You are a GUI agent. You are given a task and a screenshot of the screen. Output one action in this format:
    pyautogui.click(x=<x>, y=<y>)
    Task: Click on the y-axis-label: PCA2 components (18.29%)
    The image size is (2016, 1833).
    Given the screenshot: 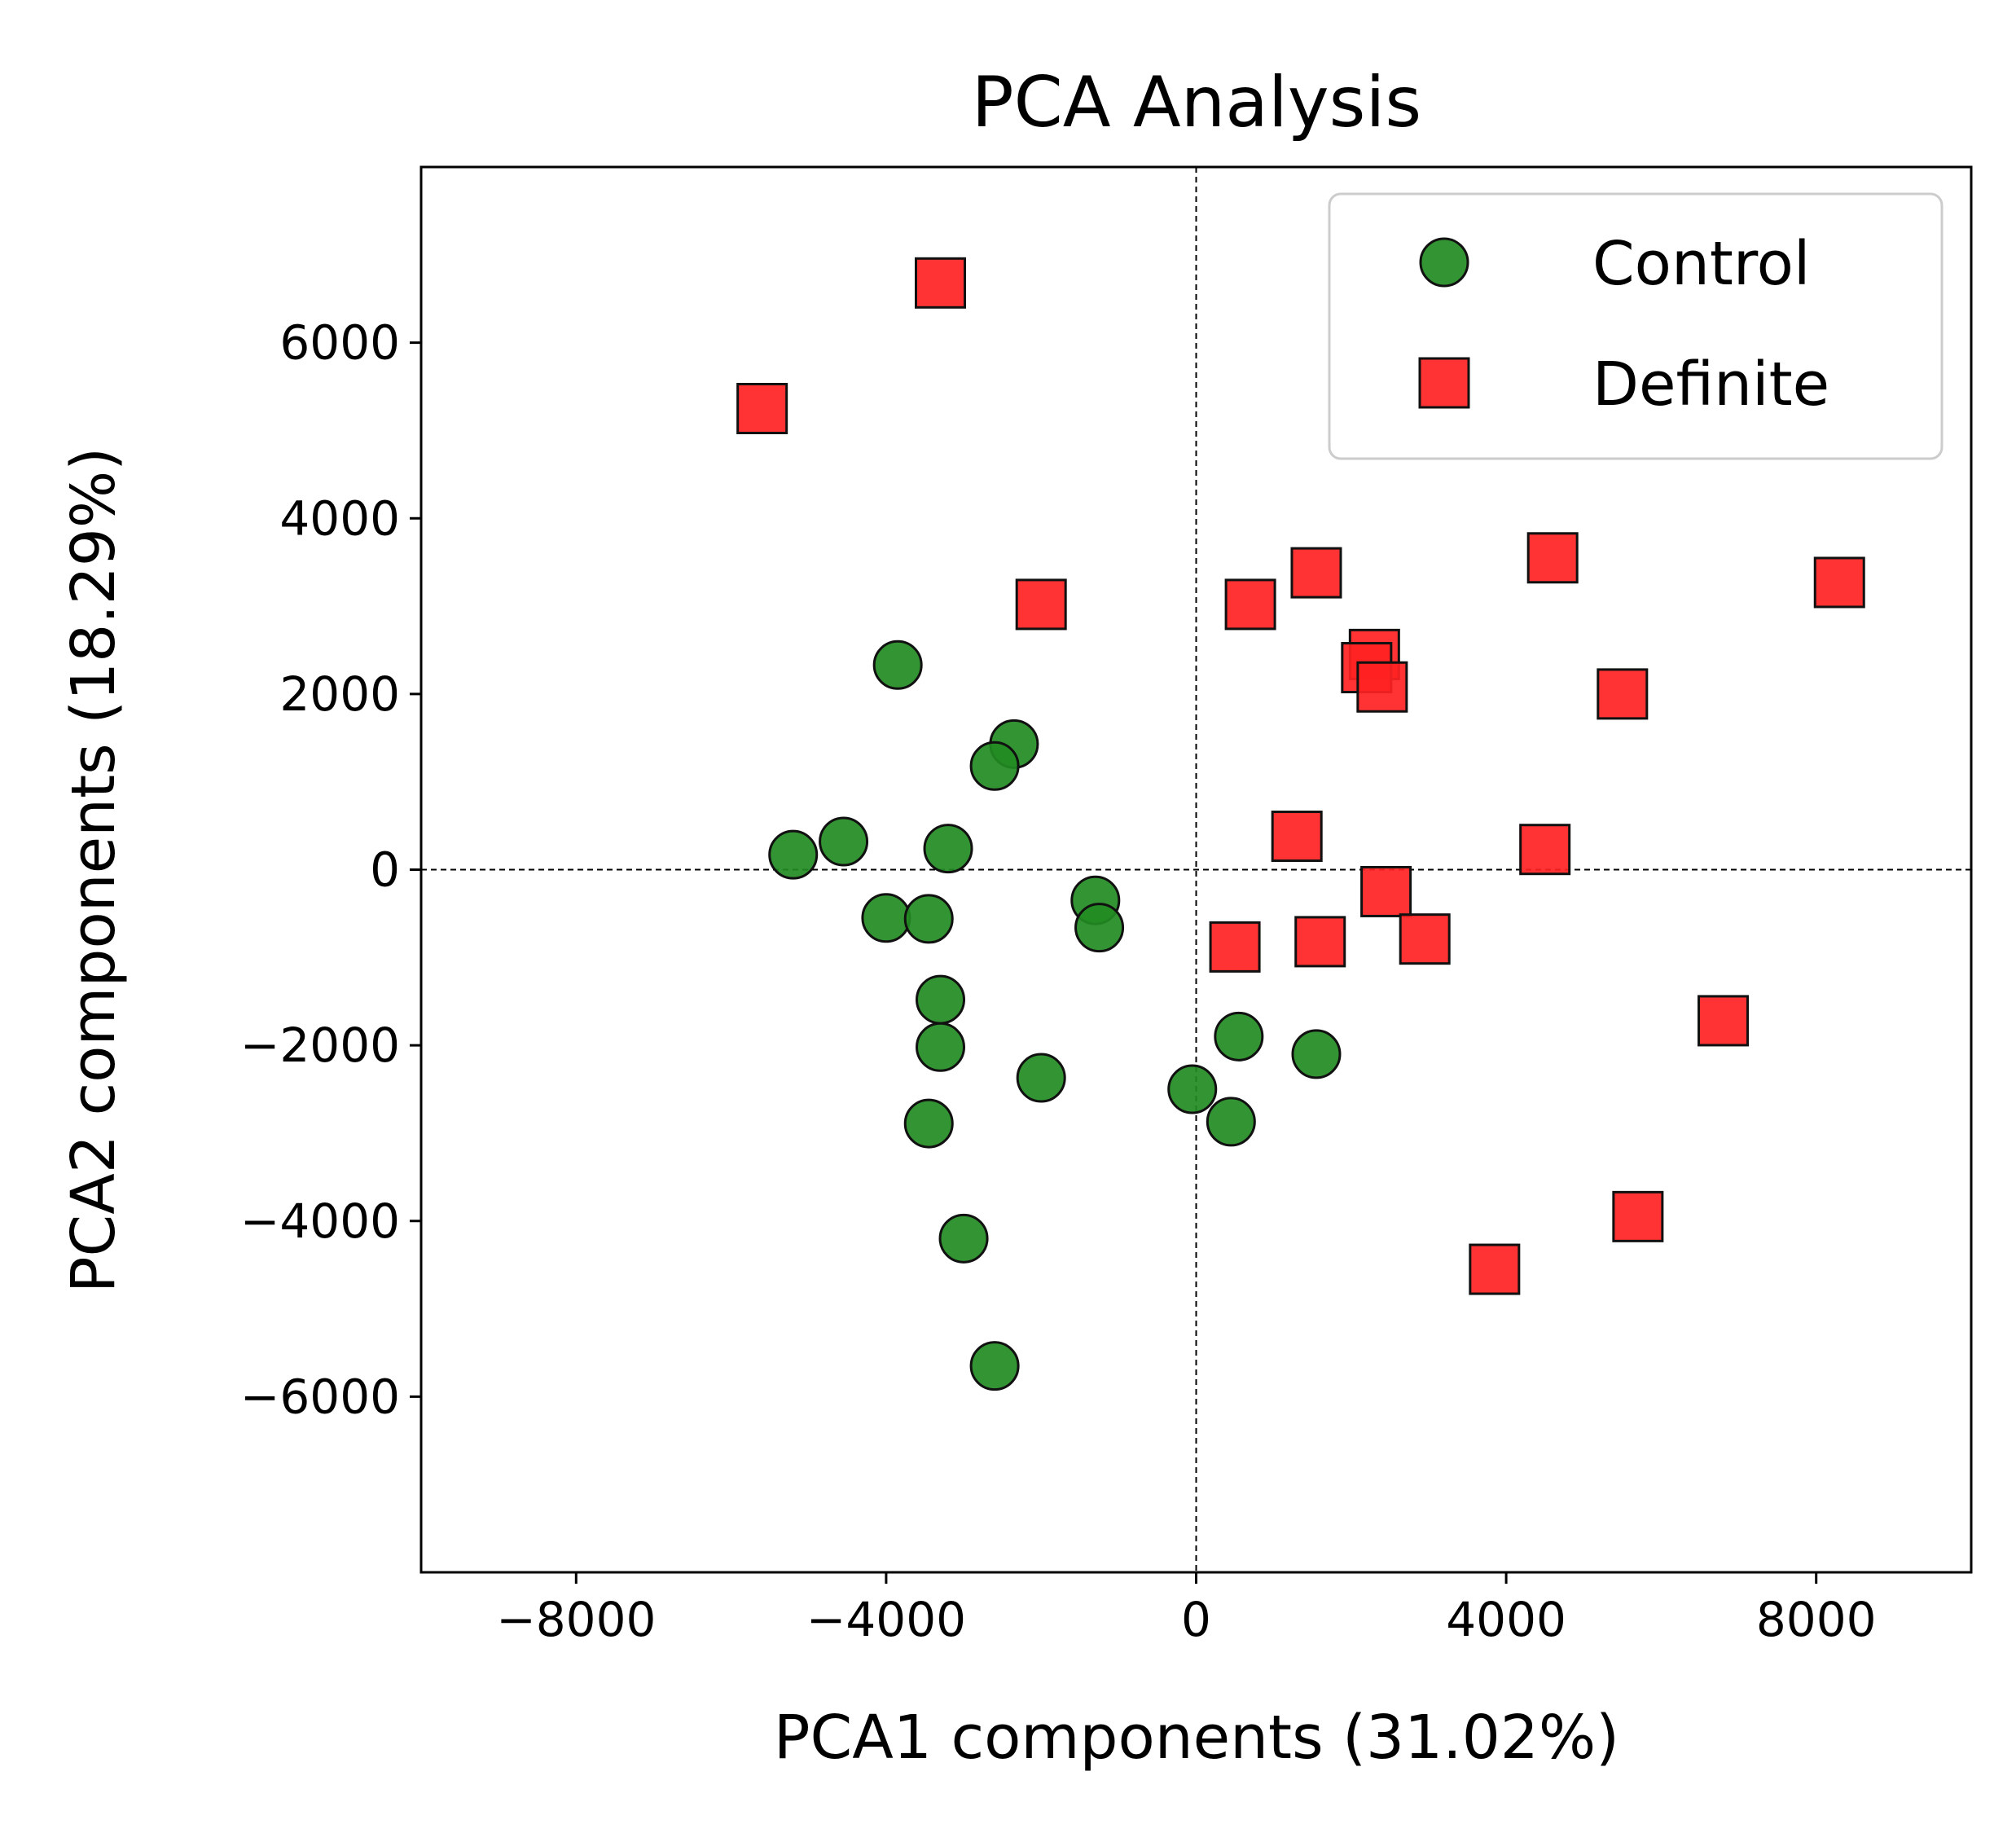 What is the action you would take?
    pyautogui.click(x=94, y=870)
    